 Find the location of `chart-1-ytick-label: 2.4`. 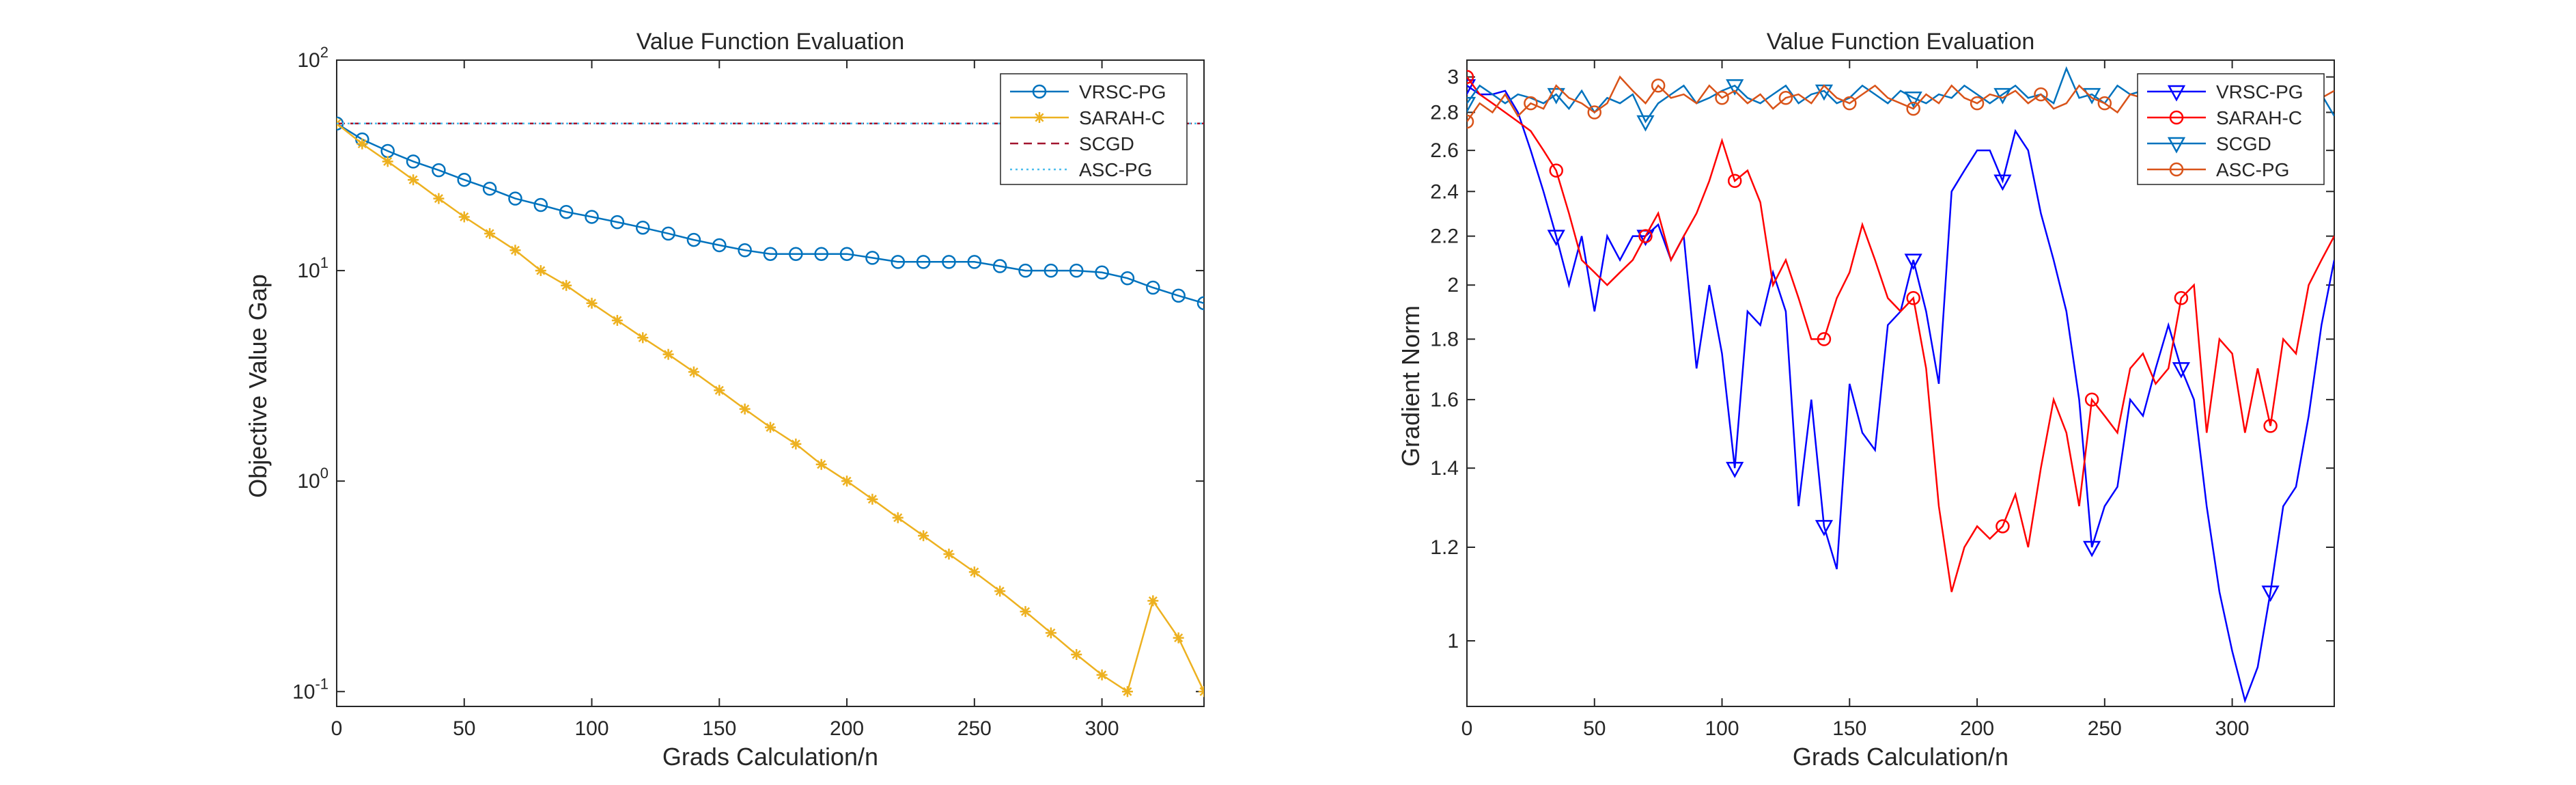

chart-1-ytick-label: 2.4 is located at coordinates (1444, 191).